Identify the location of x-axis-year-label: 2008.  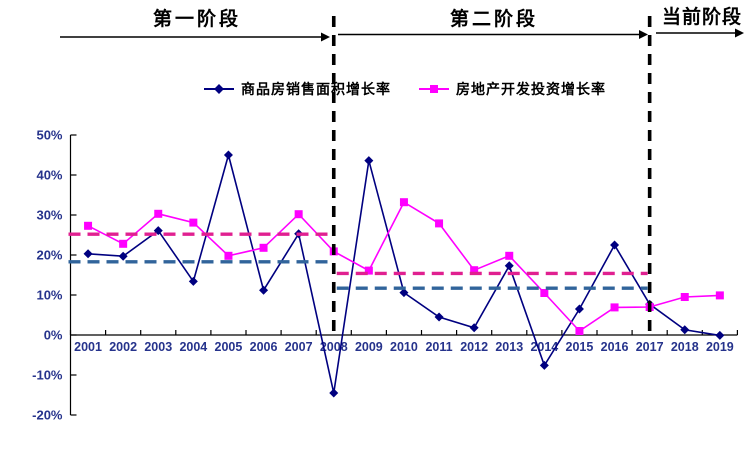
(334, 347).